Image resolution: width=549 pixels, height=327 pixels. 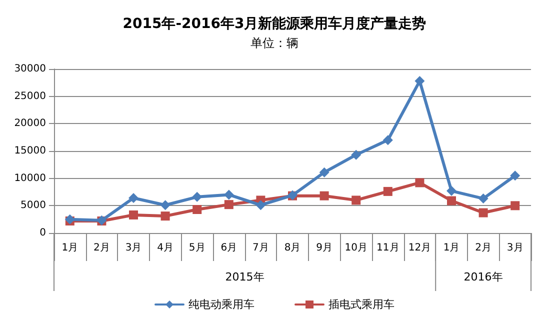 What do you see at coordinates (361, 304) in the screenshot?
I see `legend-label: 插电式乘用车` at bounding box center [361, 304].